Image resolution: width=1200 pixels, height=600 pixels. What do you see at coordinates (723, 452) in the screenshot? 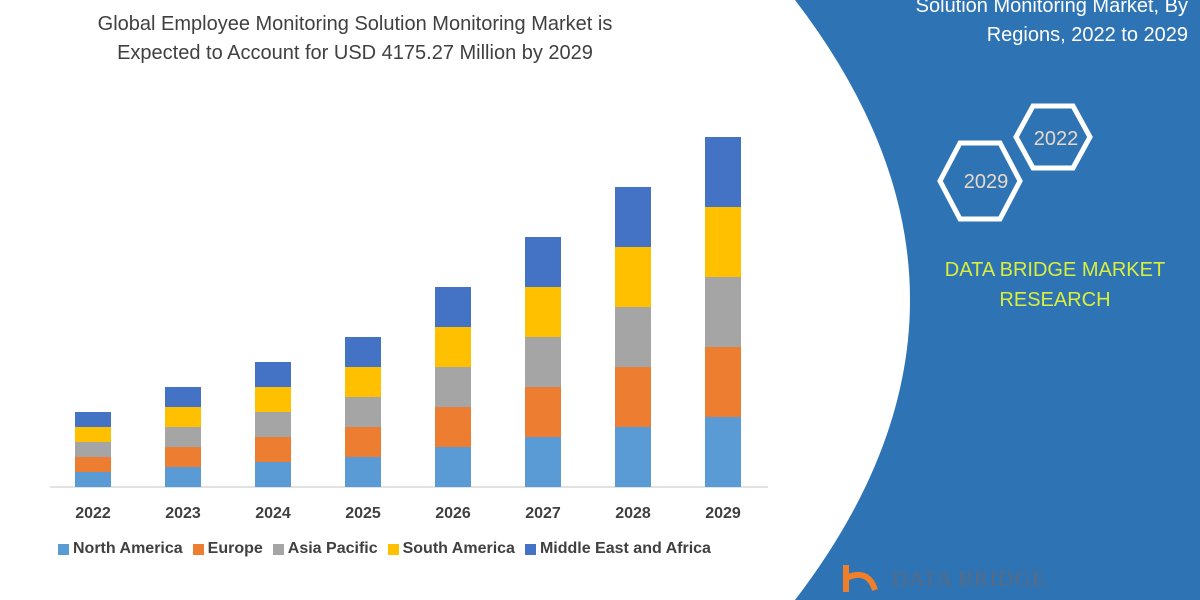
I see `bar-segment-2029-north-america` at bounding box center [723, 452].